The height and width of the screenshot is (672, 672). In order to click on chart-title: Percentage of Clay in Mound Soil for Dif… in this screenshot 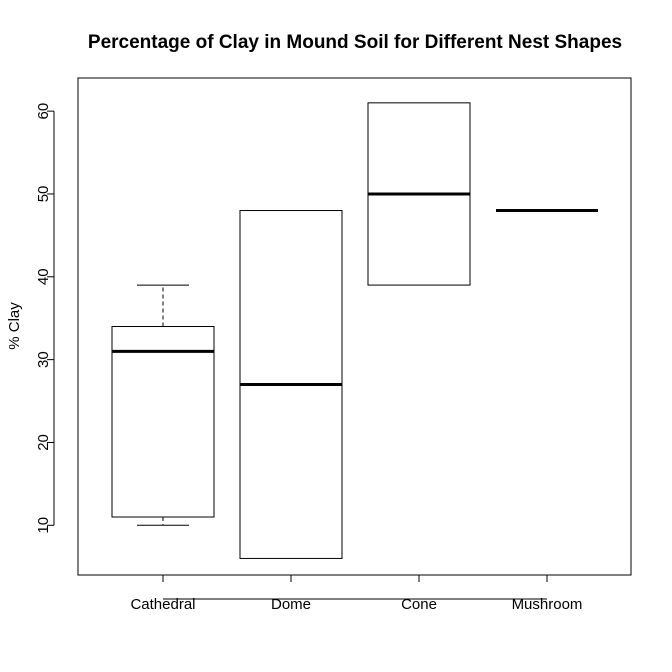, I will do `click(355, 42)`.